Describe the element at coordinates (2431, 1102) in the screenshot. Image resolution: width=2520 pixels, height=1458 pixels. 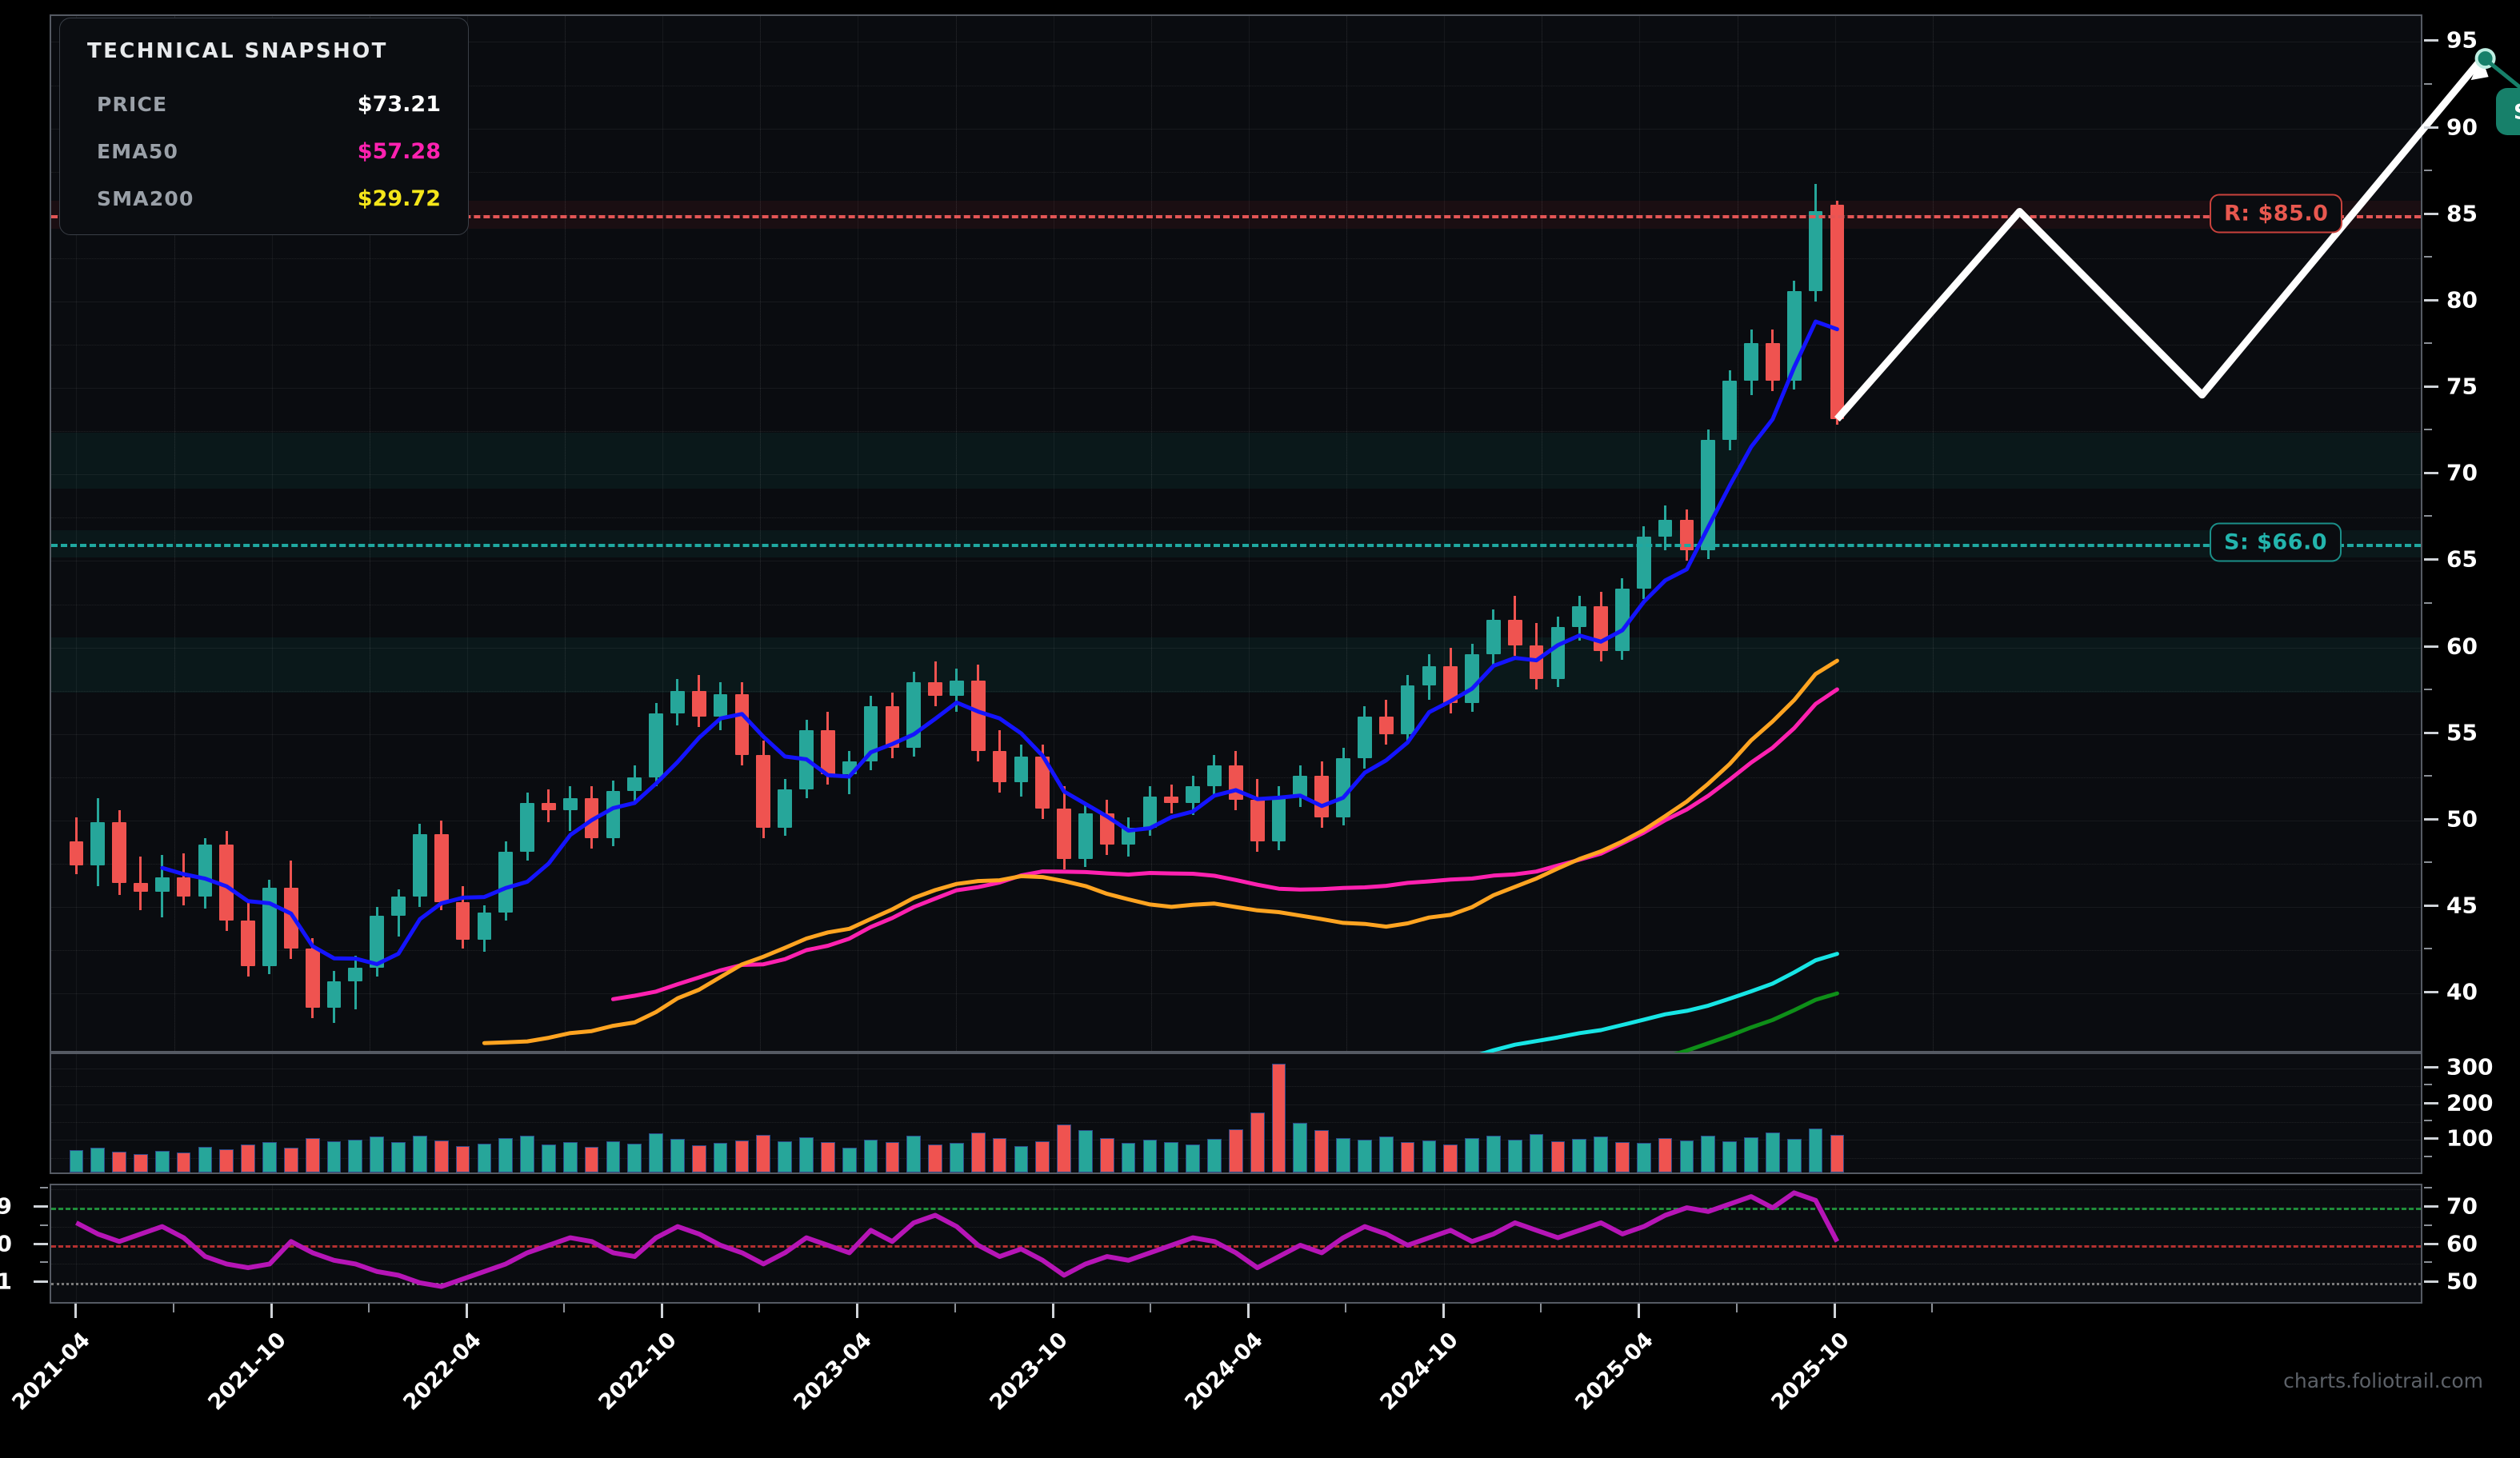
I see `volume-axis-tick` at that location.